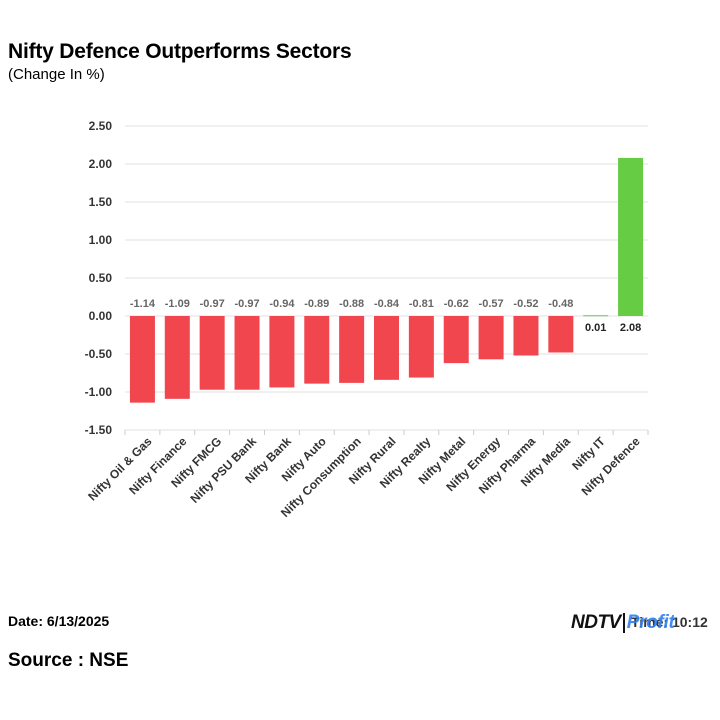 The image size is (720, 720). What do you see at coordinates (596, 622) in the screenshot?
I see `logo-ndtv-text: NDTV` at bounding box center [596, 622].